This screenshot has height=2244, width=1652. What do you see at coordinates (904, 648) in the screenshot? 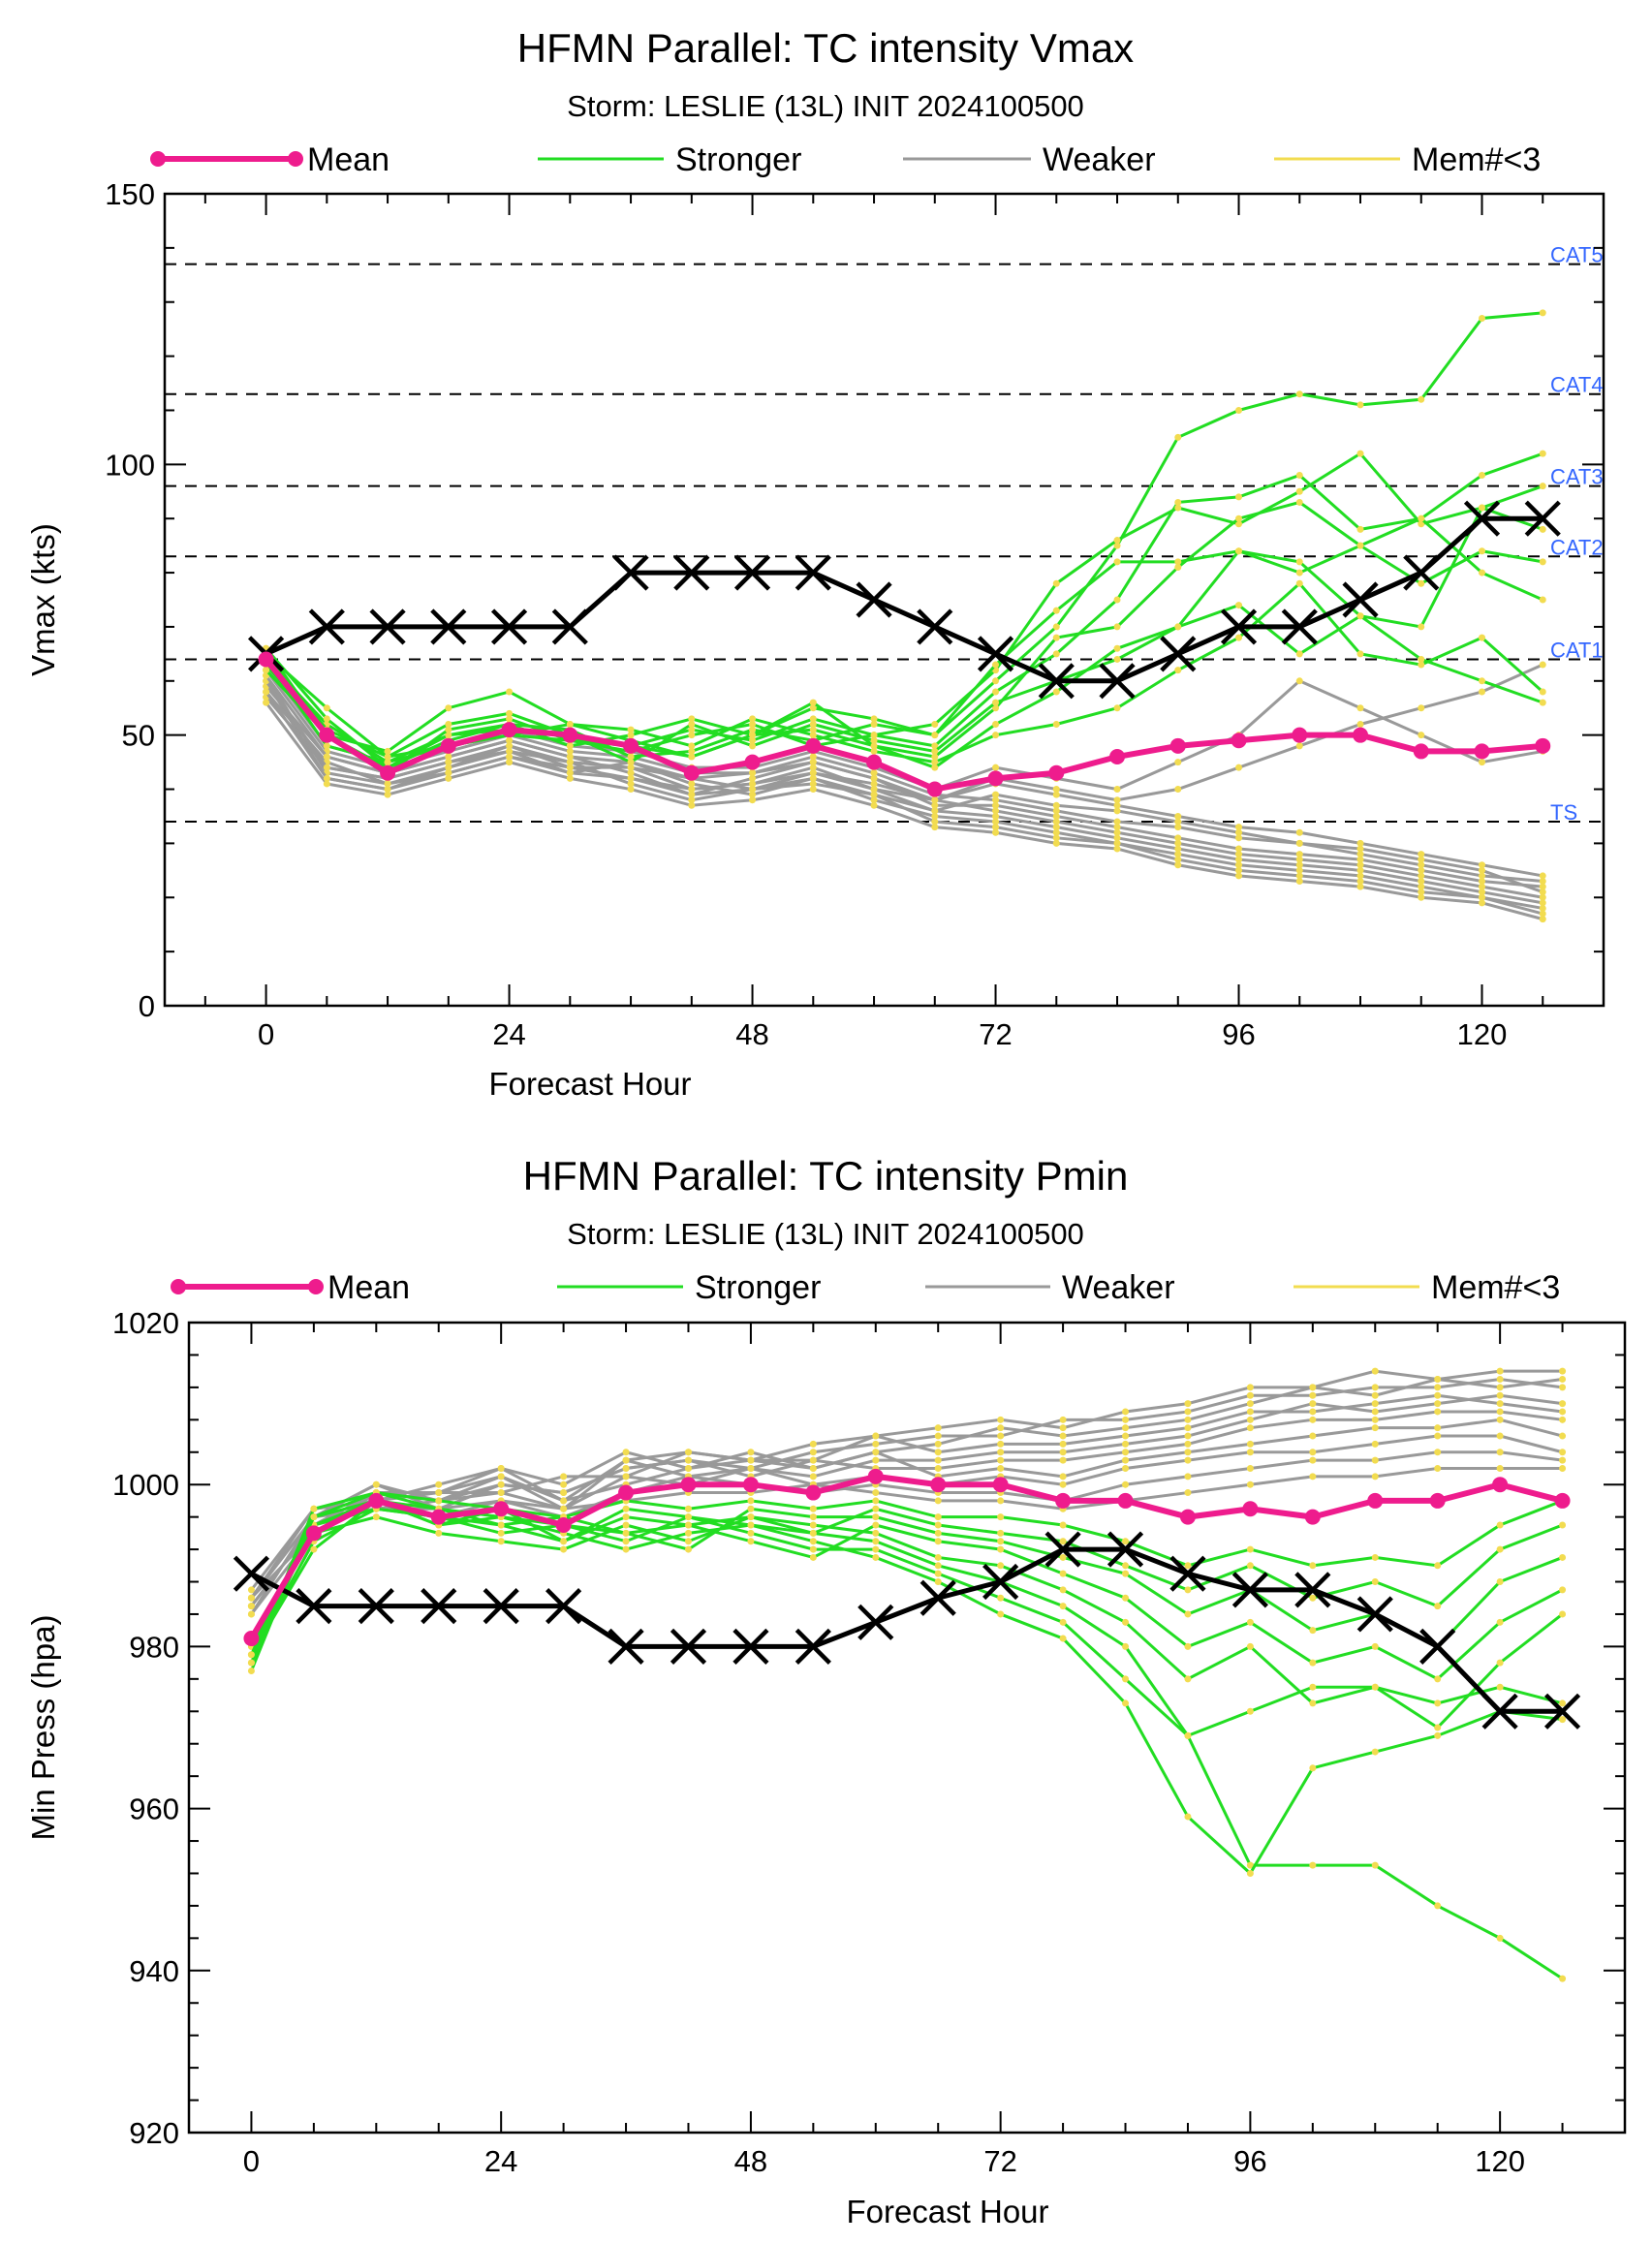
I see `main-series` at bounding box center [904, 648].